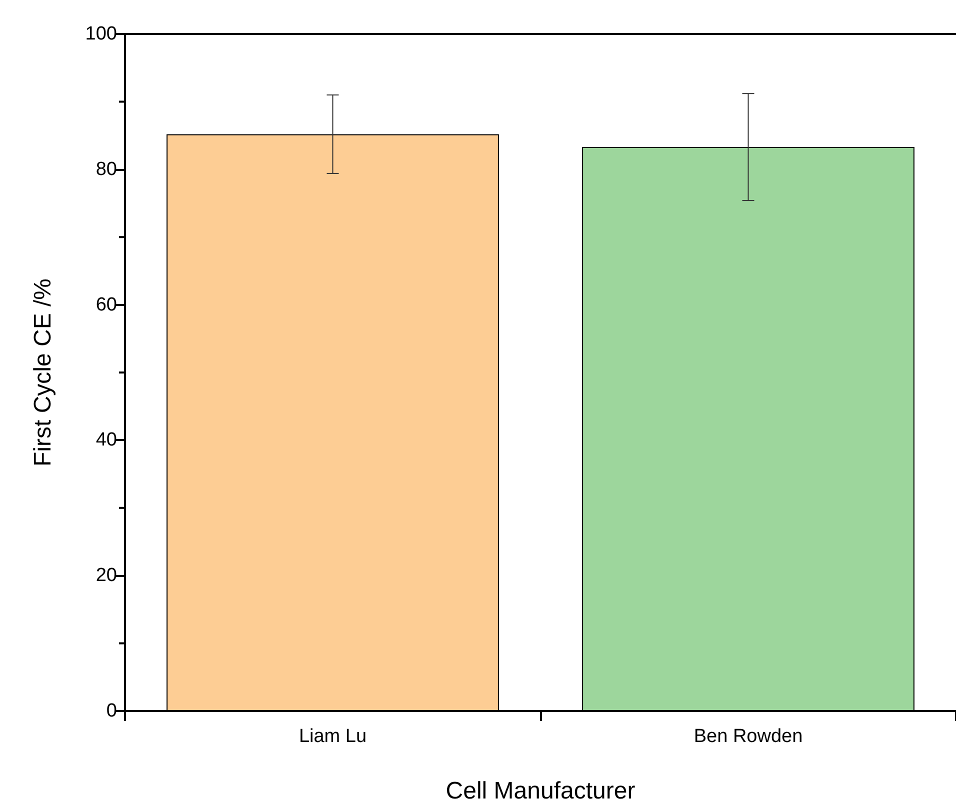 This screenshot has height=810, width=956. What do you see at coordinates (106, 440) in the screenshot?
I see `y-tick-label: 40` at bounding box center [106, 440].